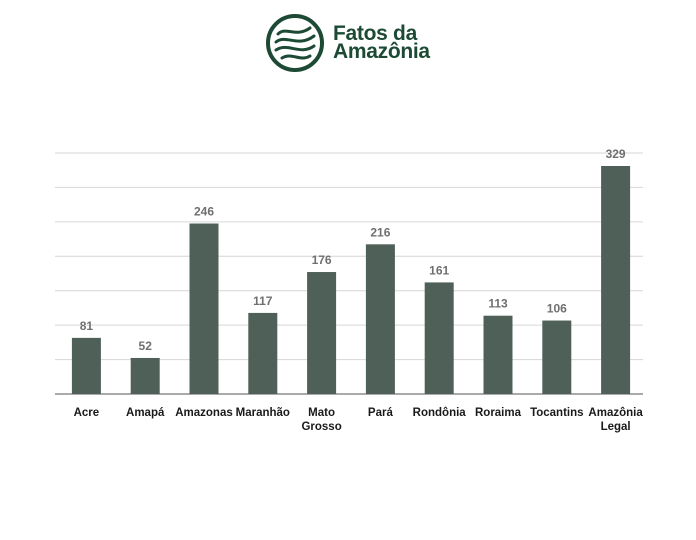  Describe the element at coordinates (204, 212) in the screenshot. I see `data-label: 246` at that location.